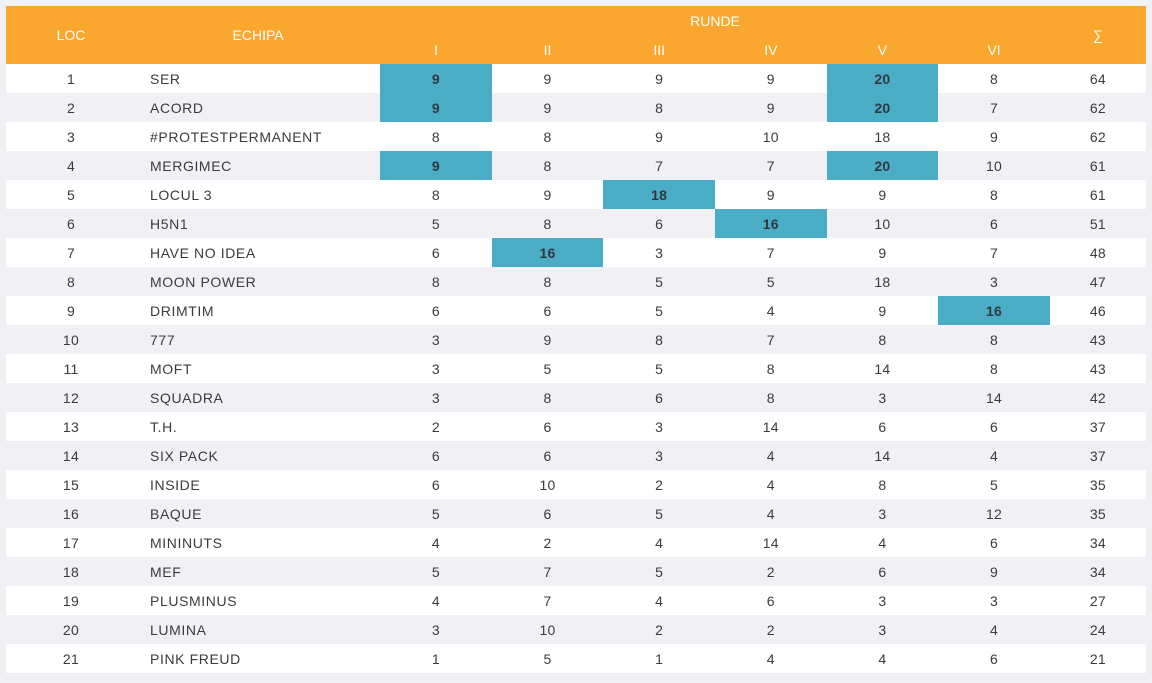  I want to click on header-round-3: III, so click(659, 50).